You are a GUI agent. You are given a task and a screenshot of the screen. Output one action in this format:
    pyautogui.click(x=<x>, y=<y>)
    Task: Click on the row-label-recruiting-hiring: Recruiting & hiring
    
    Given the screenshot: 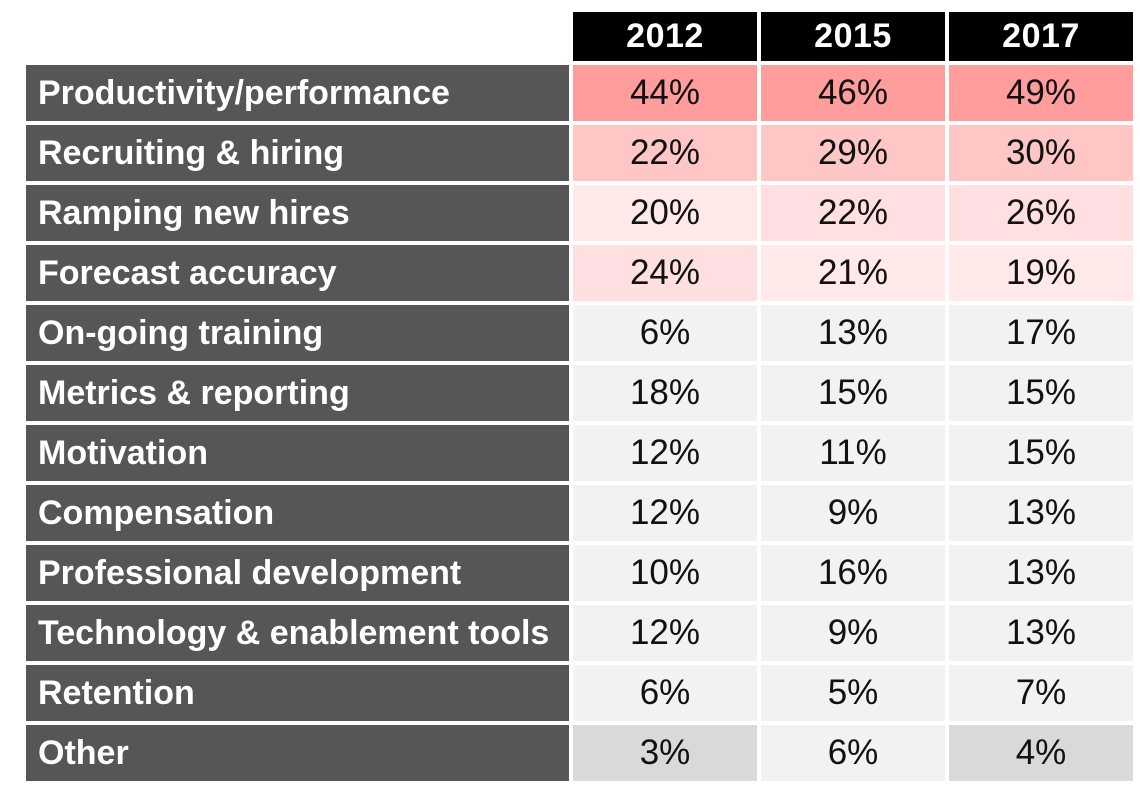 What is the action you would take?
    pyautogui.click(x=297, y=153)
    